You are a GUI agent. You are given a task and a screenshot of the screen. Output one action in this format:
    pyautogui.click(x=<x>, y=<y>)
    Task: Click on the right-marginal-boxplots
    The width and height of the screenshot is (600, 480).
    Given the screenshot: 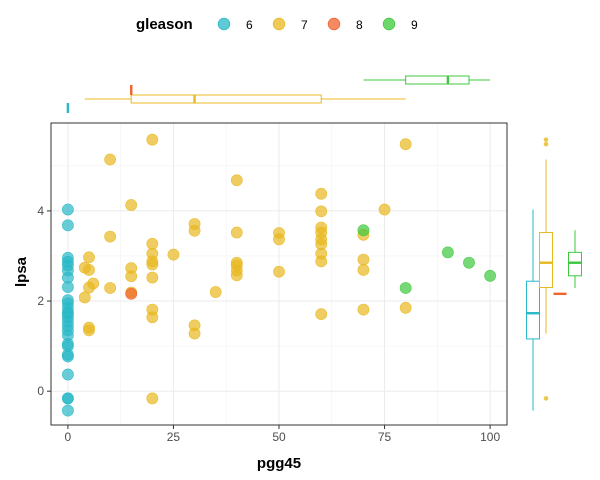 What is the action you would take?
    pyautogui.click(x=554, y=274)
    